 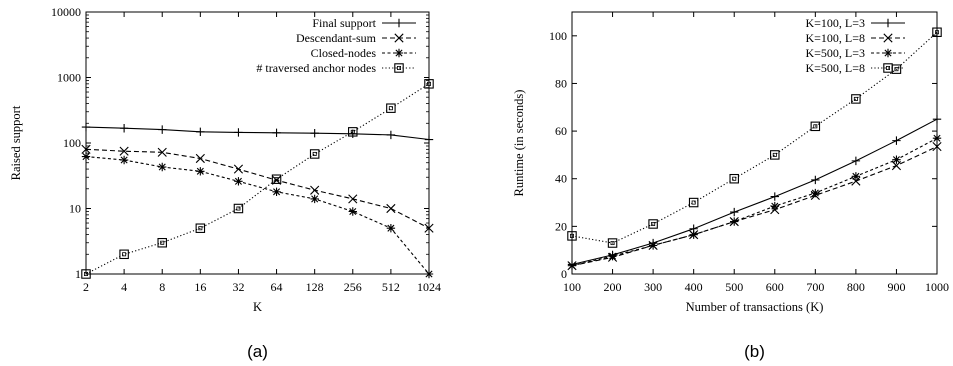 I want to click on legend-label: Final support, so click(x=344, y=23).